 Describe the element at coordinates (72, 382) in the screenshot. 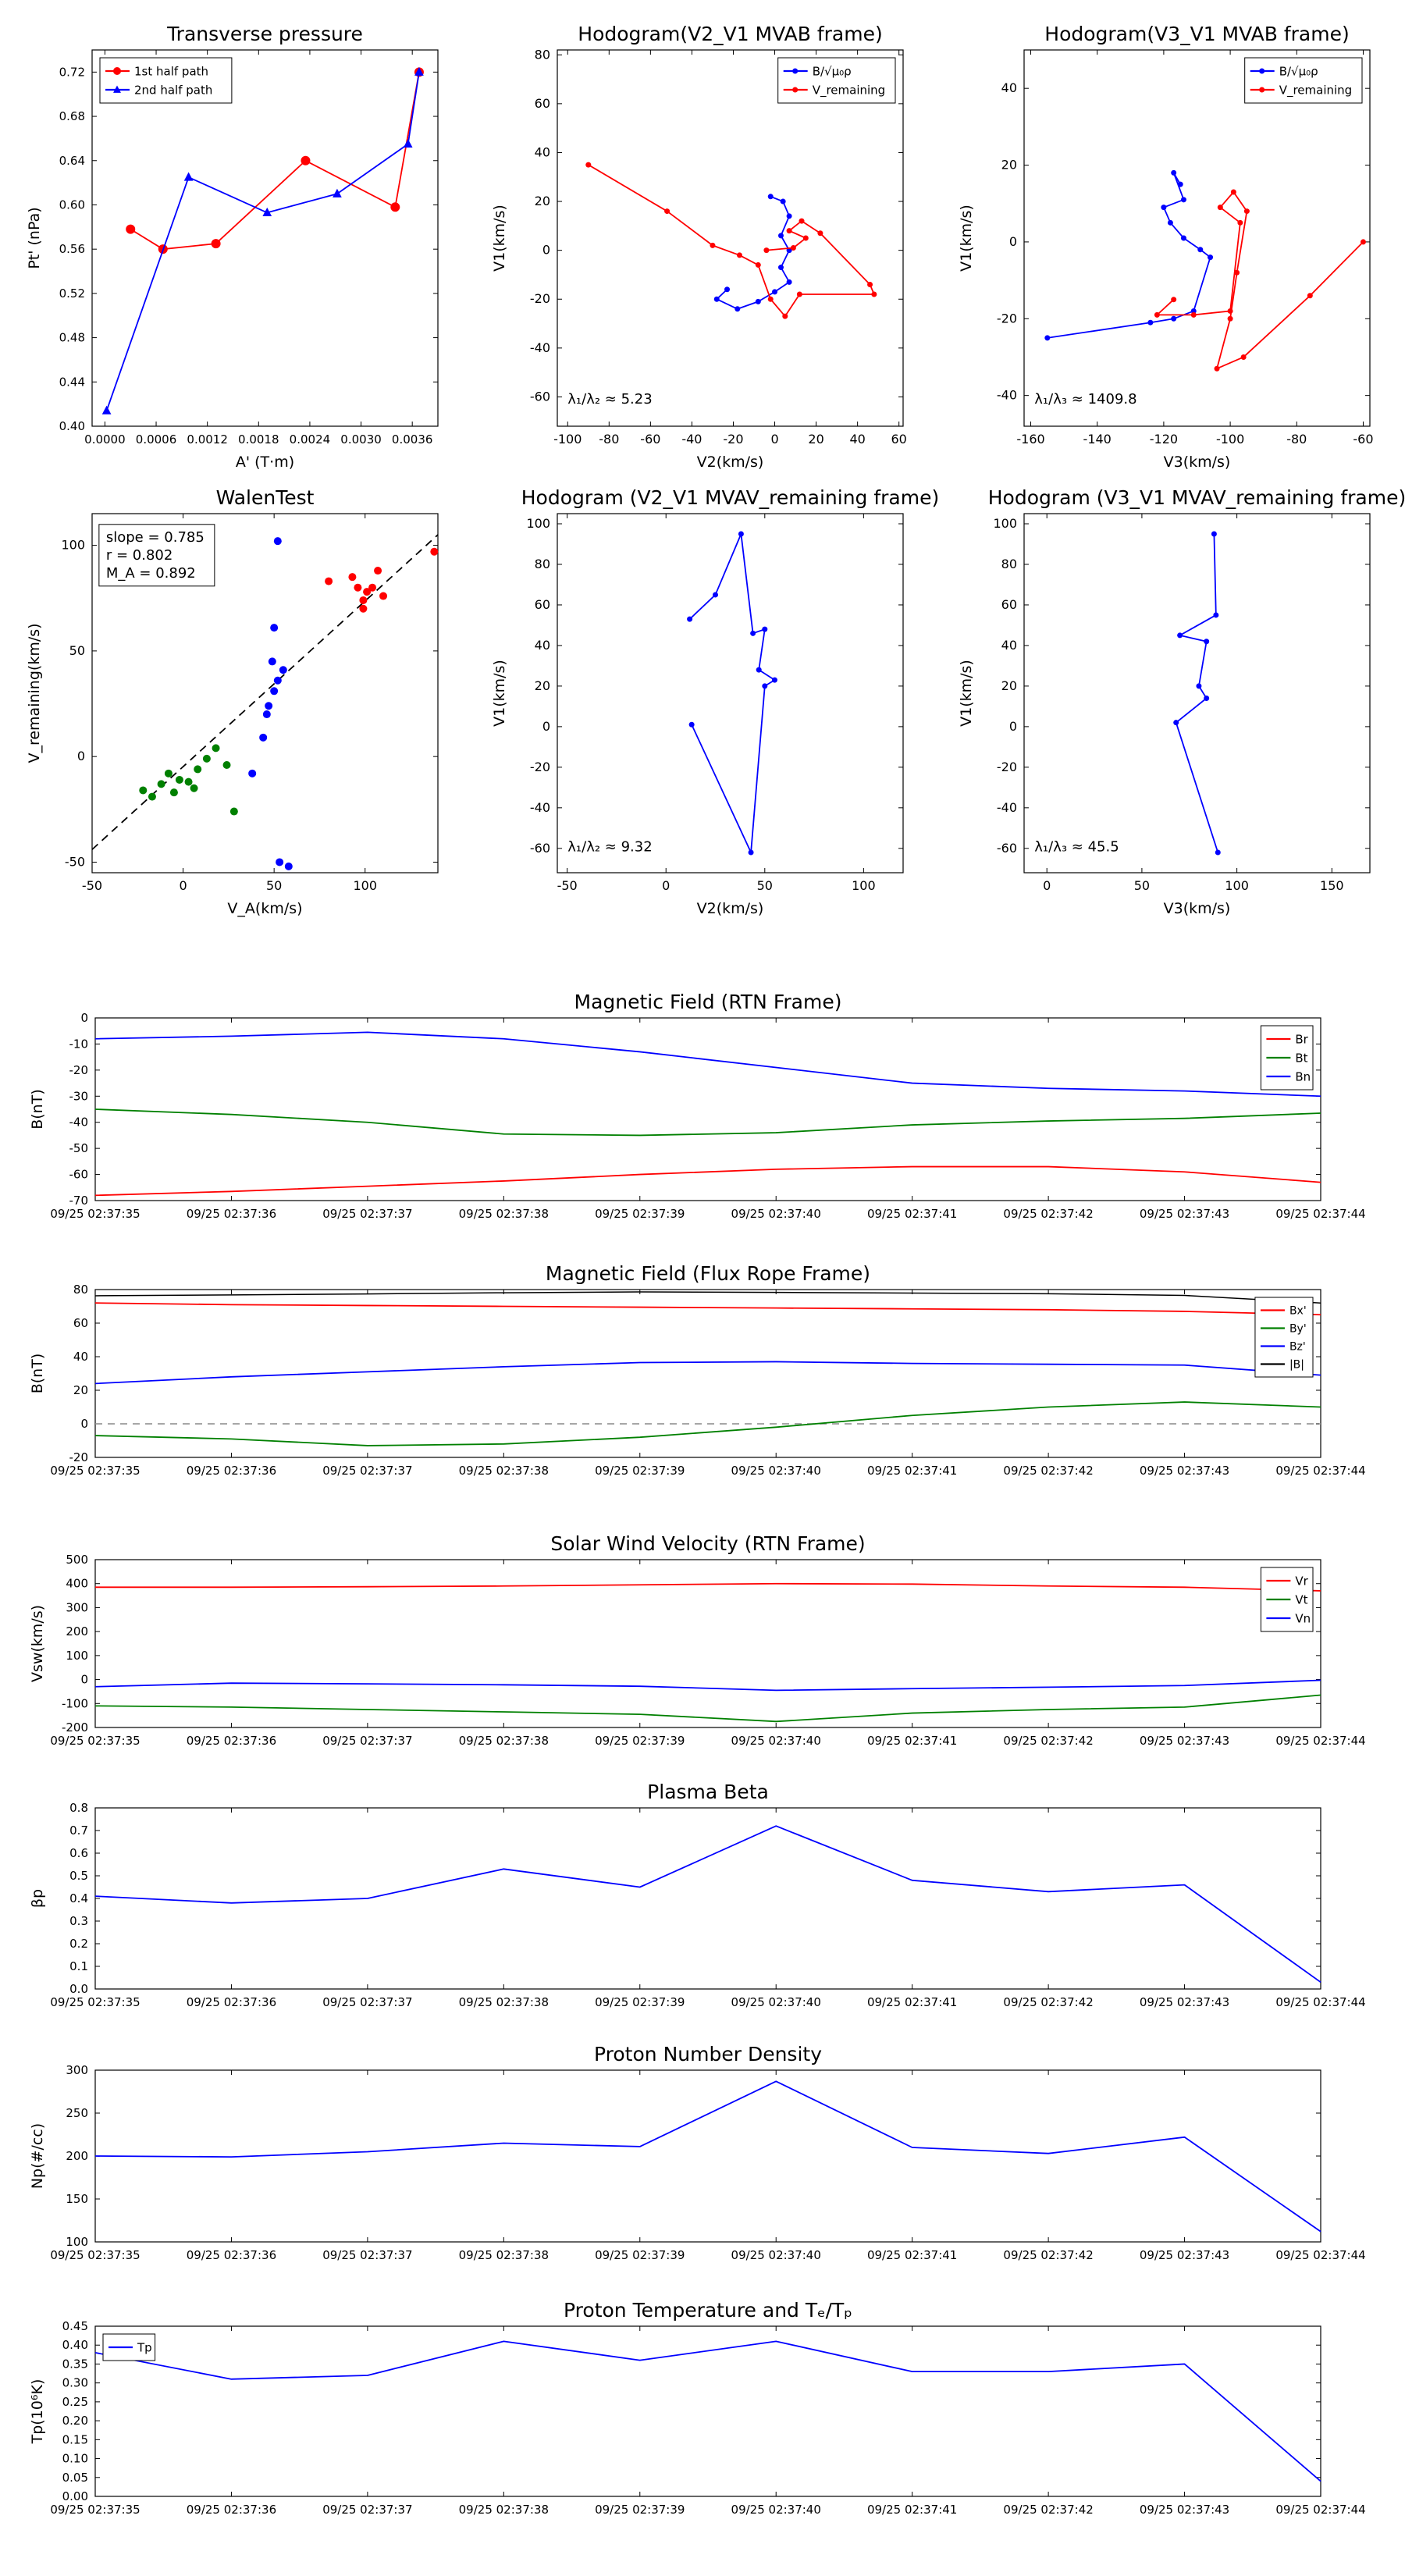

I see `y-tick-label: 0.44` at that location.